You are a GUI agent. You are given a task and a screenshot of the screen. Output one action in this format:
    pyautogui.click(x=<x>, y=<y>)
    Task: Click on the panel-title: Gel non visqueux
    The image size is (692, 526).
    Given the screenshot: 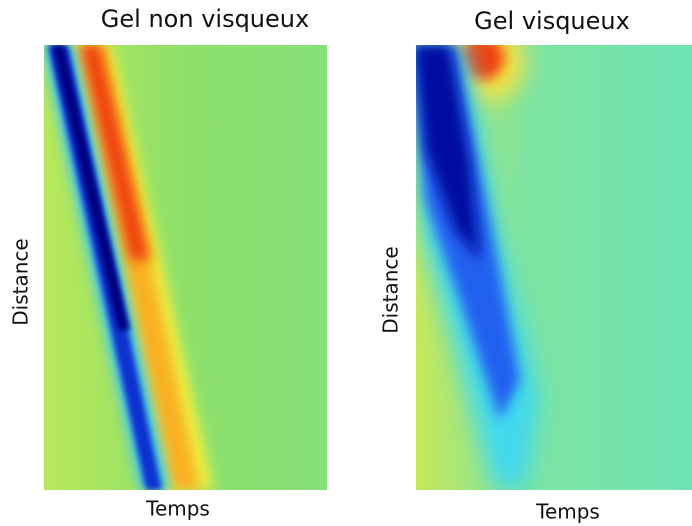 What is the action you would take?
    pyautogui.click(x=205, y=19)
    